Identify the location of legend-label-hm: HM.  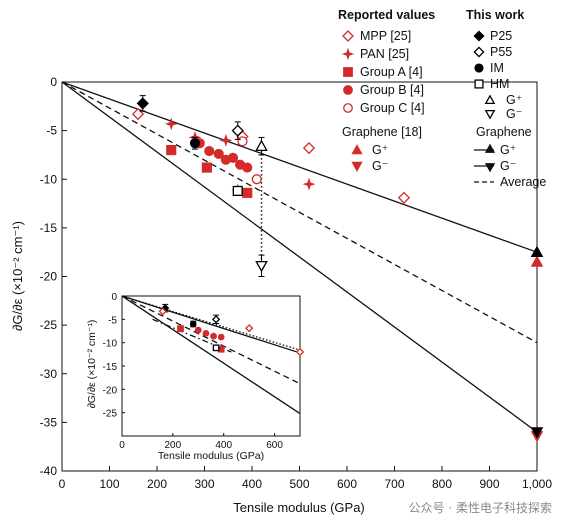
(499, 84).